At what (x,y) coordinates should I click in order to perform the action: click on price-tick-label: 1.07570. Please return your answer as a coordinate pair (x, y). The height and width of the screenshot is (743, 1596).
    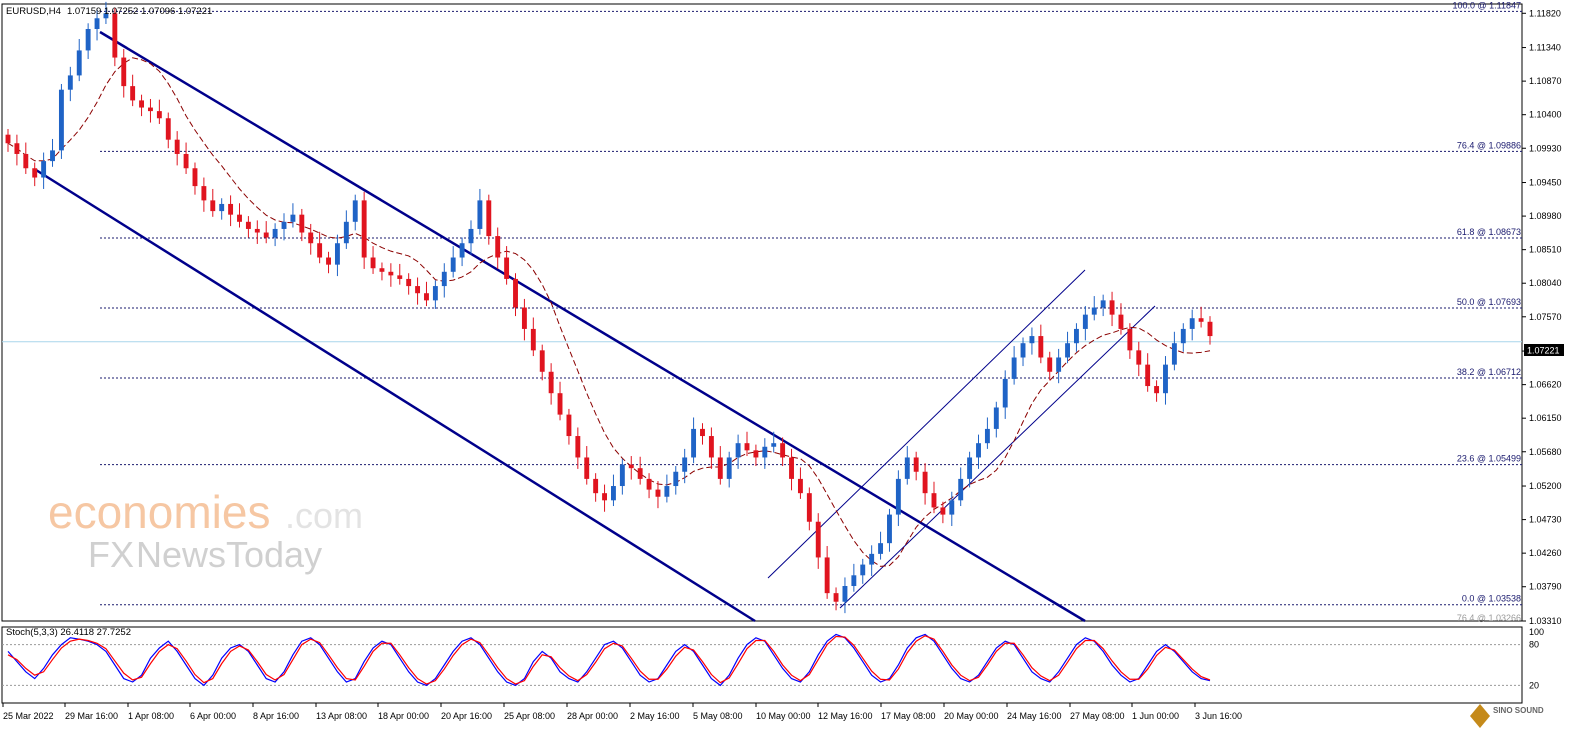
    Looking at the image, I should click on (1545, 317).